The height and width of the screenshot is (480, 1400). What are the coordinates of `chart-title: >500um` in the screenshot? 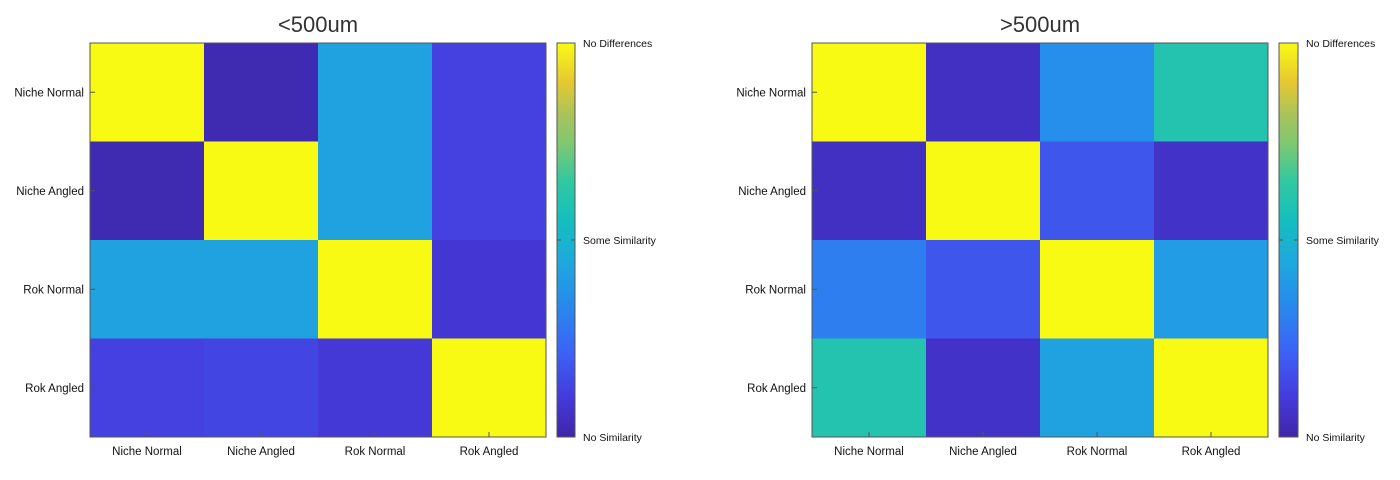 It's located at (1040, 24).